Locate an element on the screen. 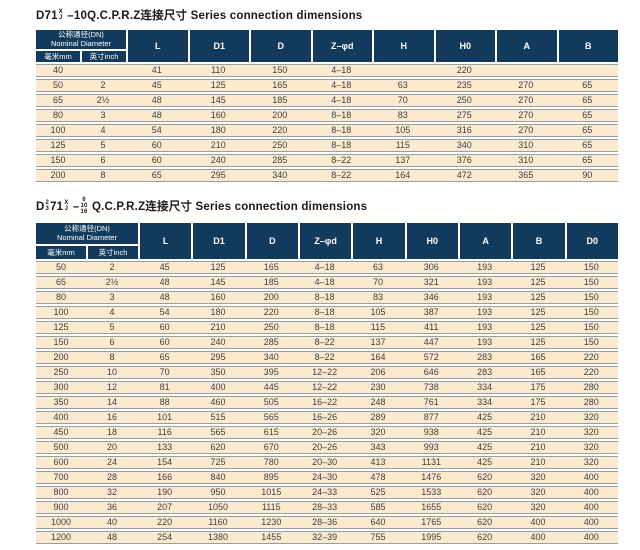 This screenshot has height=550, width=640. col-A: A is located at coordinates (484, 241).